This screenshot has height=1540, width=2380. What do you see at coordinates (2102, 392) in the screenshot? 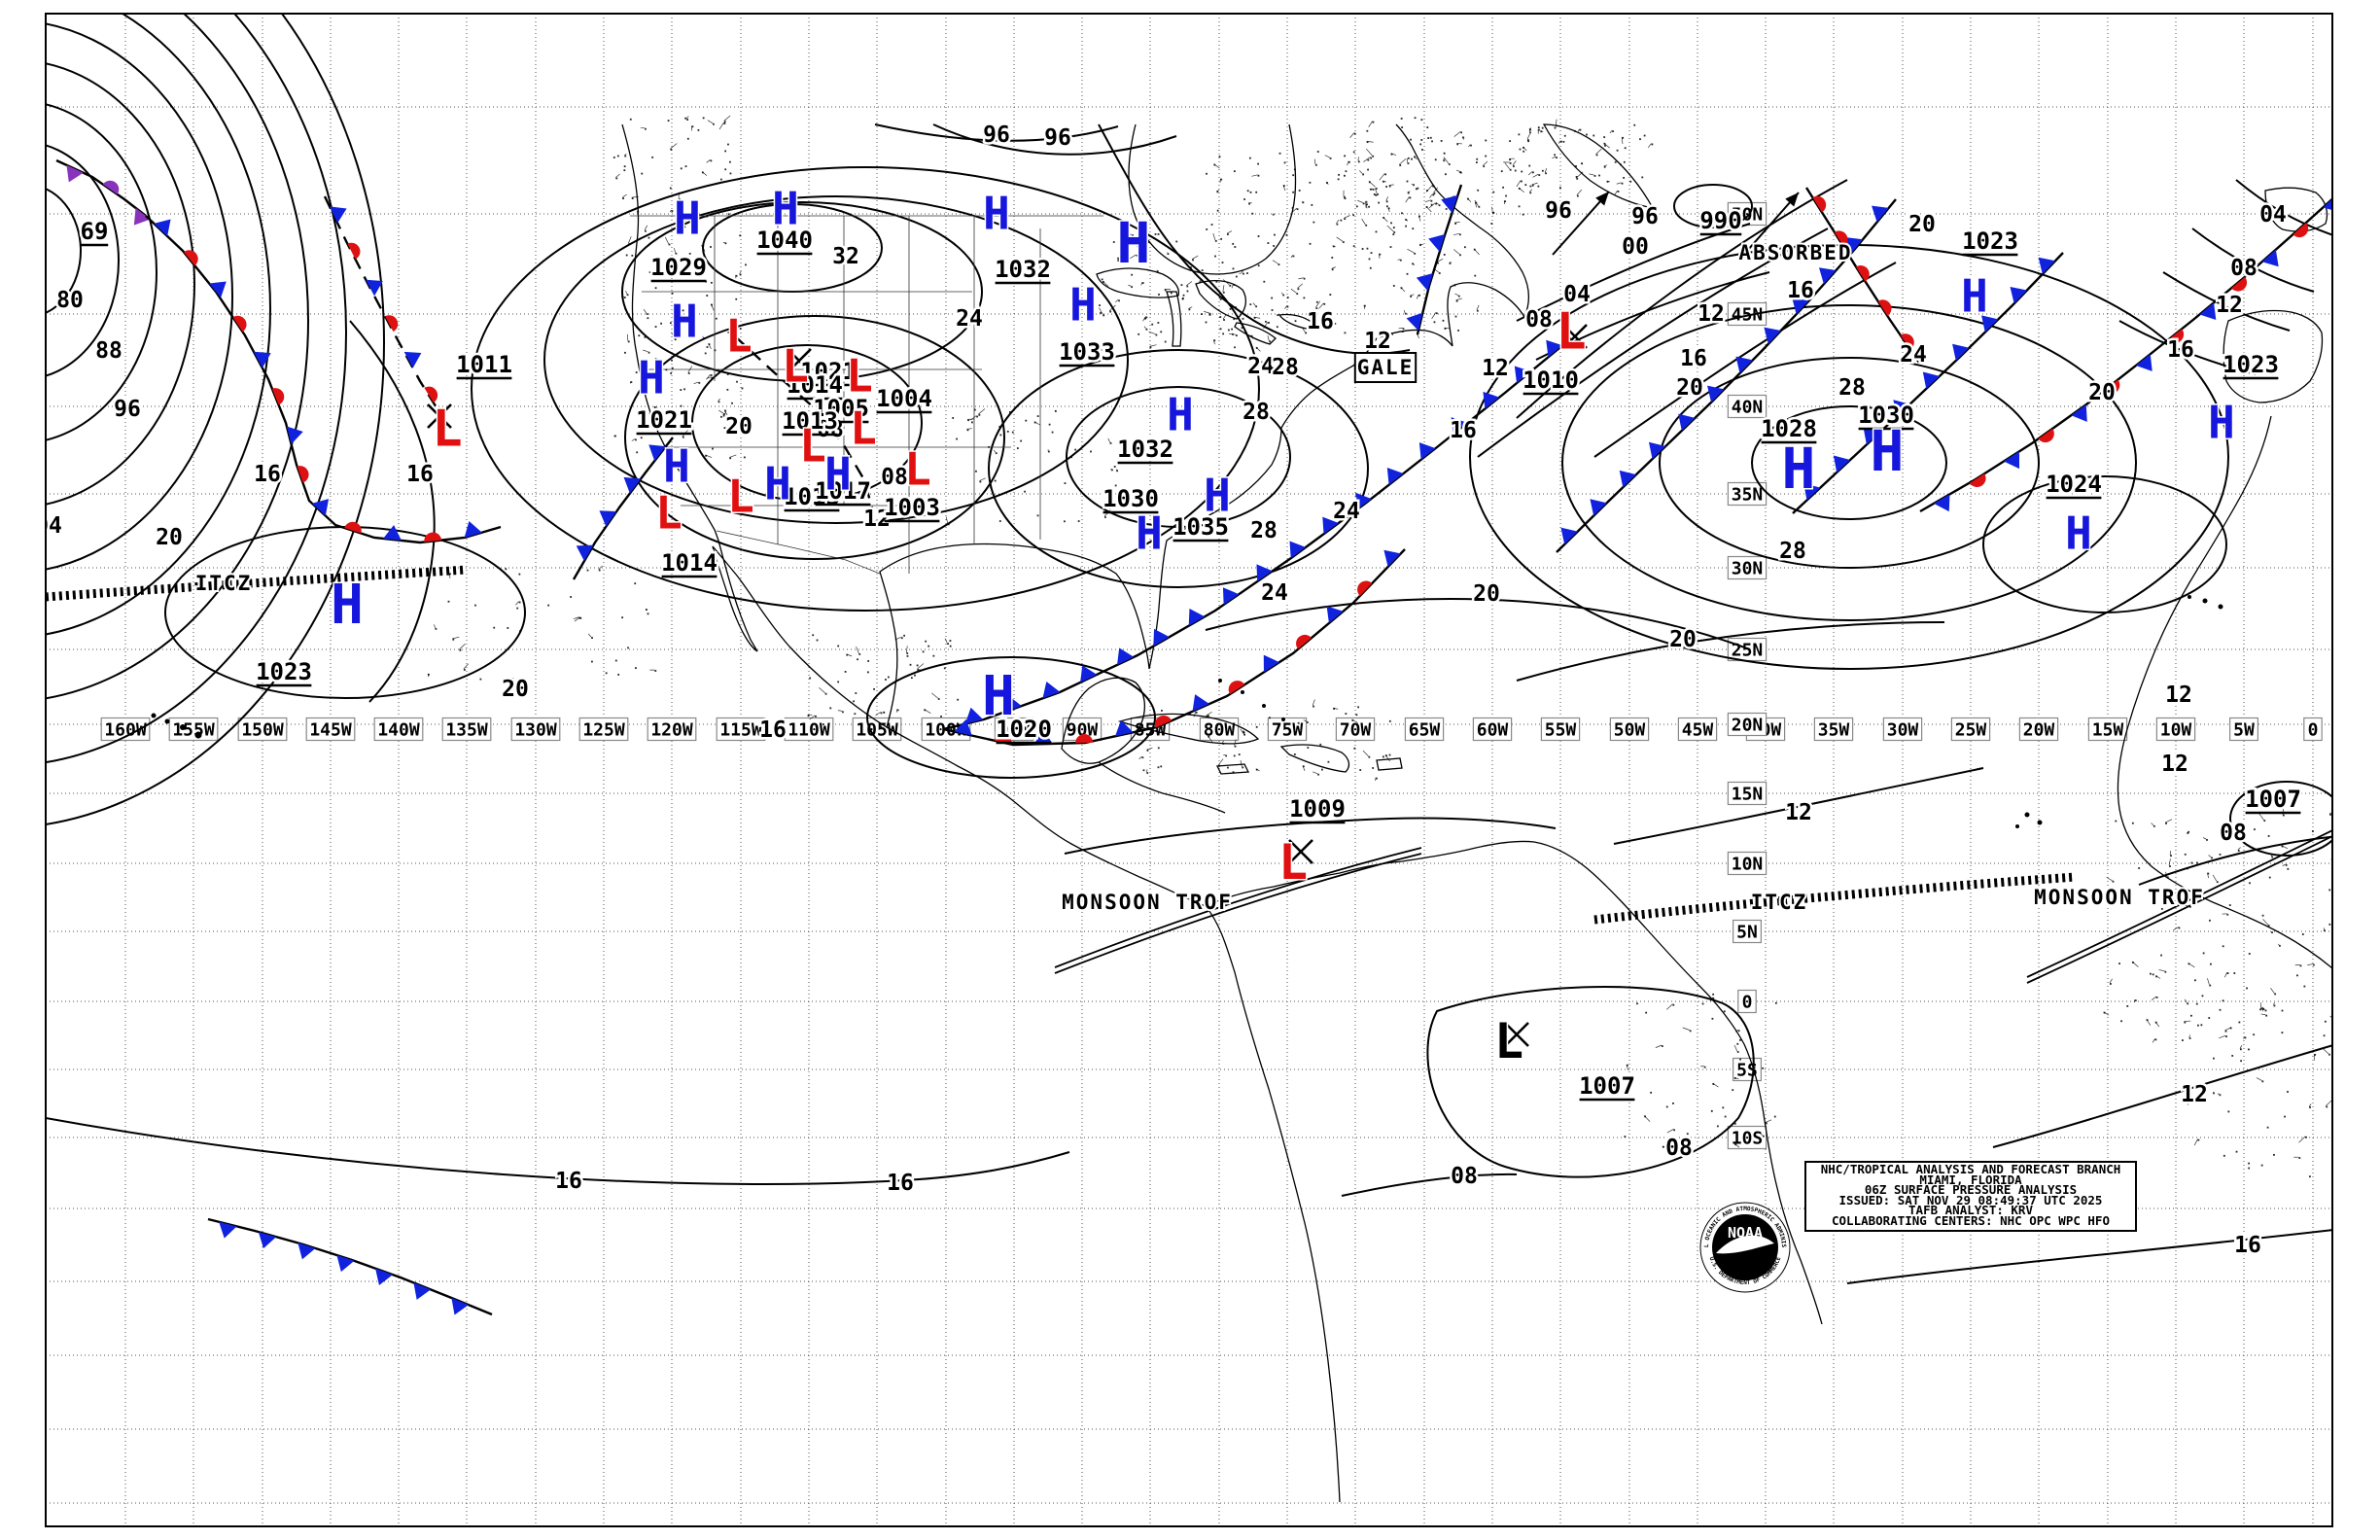
I see `isobar-label: 20` at bounding box center [2102, 392].